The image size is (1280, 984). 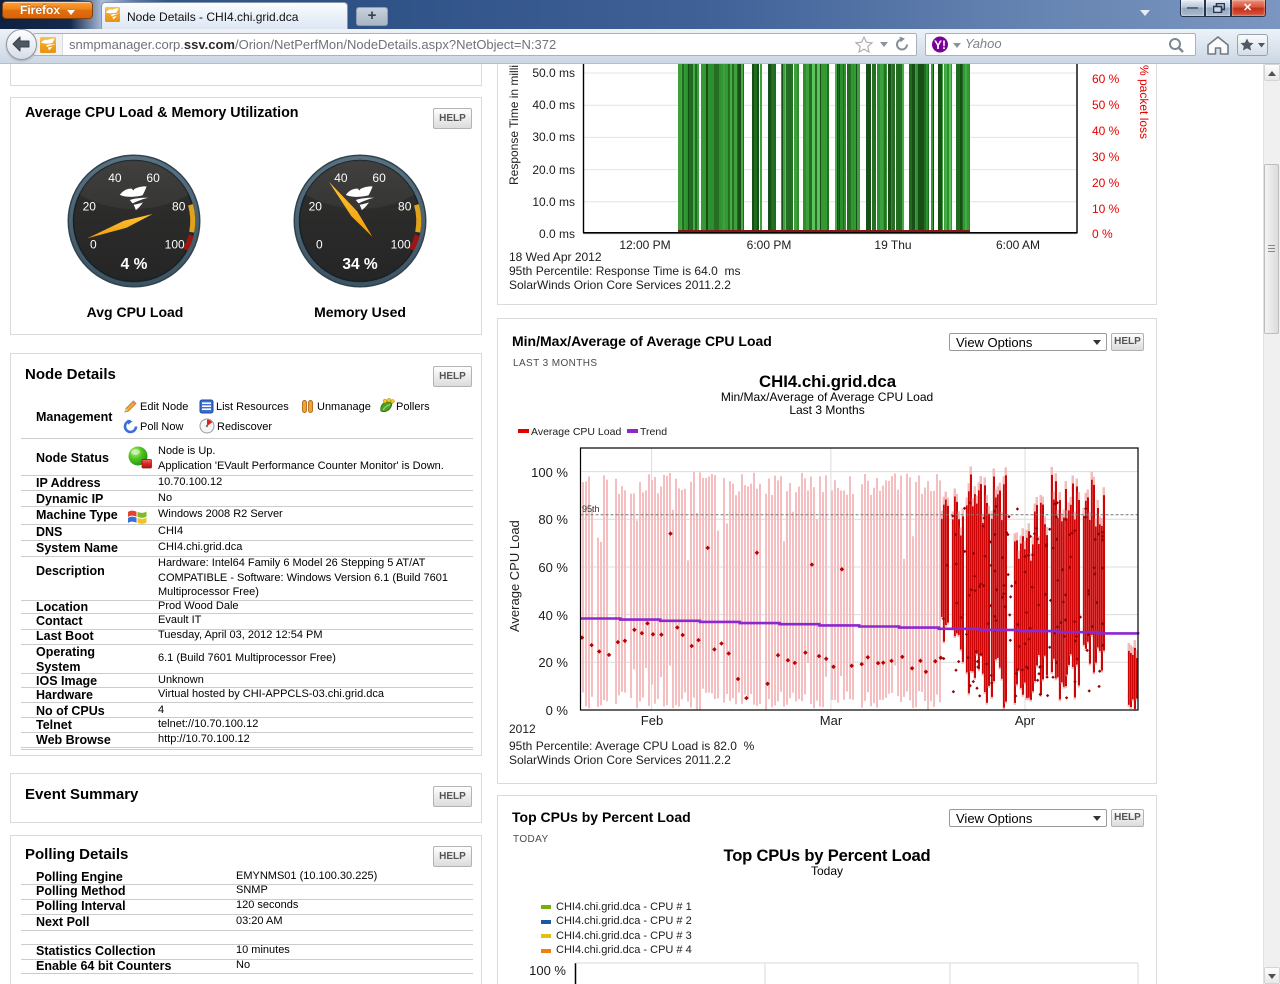 What do you see at coordinates (591, 509) in the screenshot?
I see `svg-text: 95th` at bounding box center [591, 509].